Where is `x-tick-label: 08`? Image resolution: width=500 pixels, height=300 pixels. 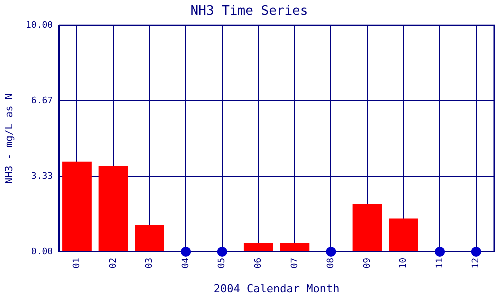 x-tick-label: 08 is located at coordinates (331, 263).